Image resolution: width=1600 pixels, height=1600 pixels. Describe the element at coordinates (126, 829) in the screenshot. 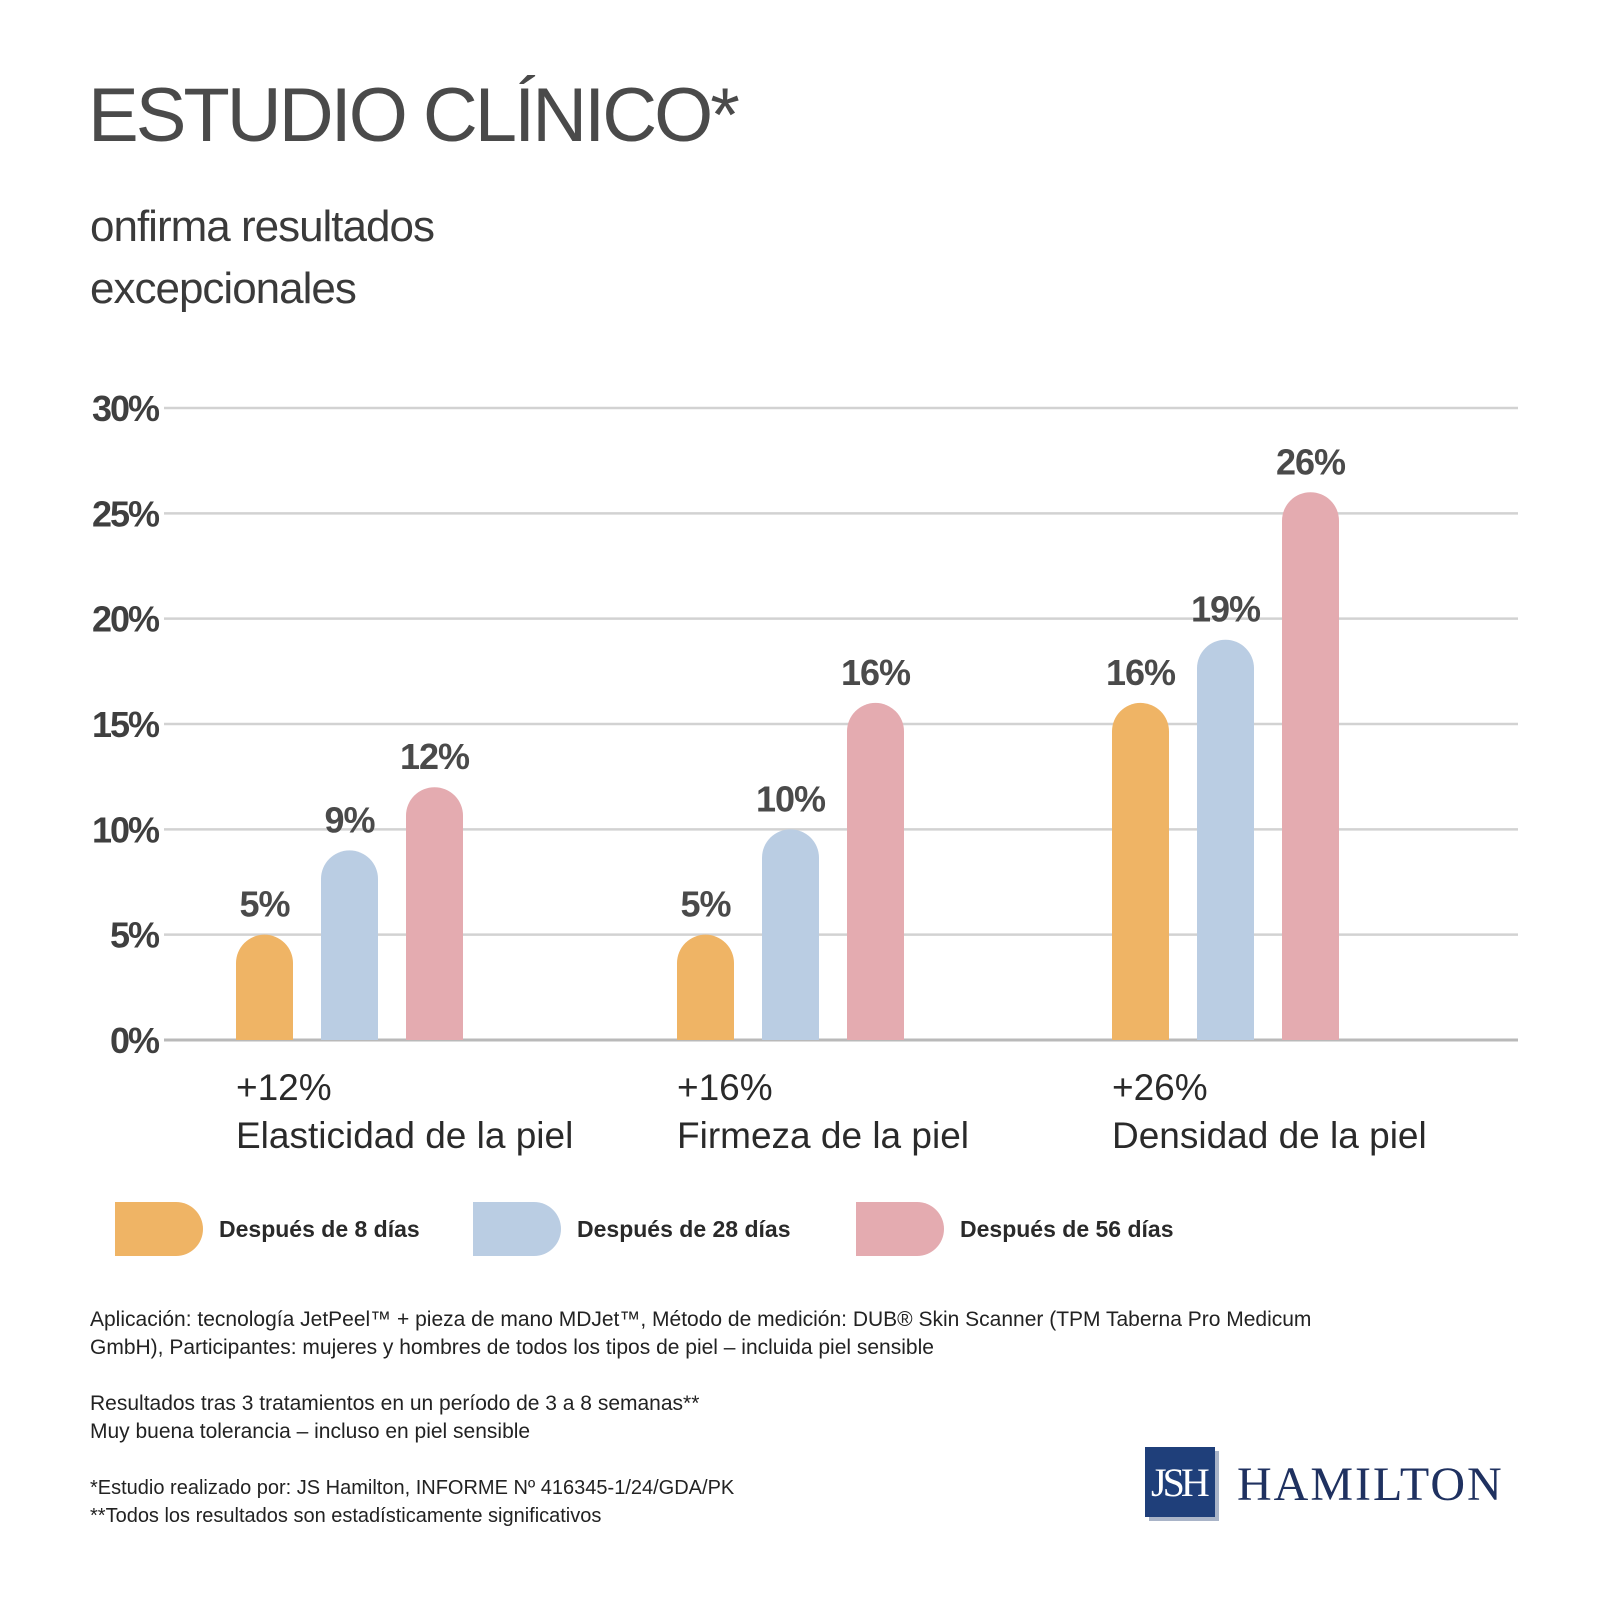

I see `y-tick-label: 10%` at that location.